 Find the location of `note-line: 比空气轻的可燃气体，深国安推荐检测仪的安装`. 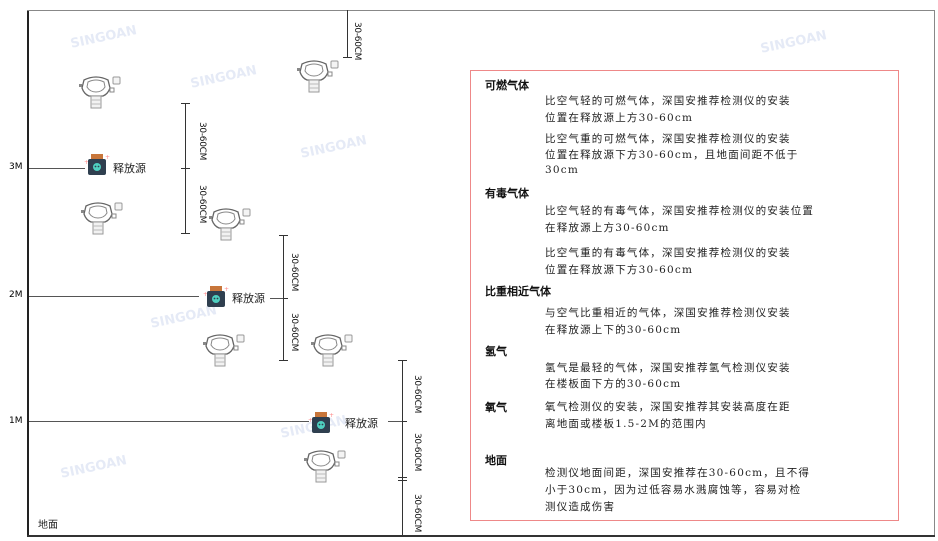

note-line: 比空气轻的可燃气体，深国安推荐检测仪的安装 is located at coordinates (668, 101).